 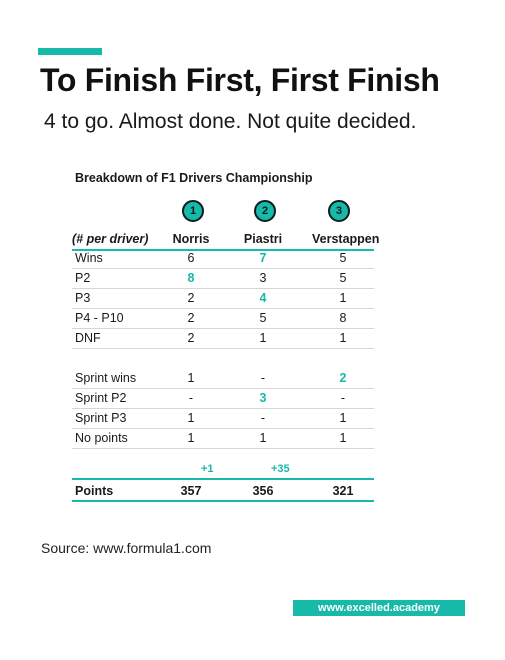 What do you see at coordinates (343, 378) in the screenshot?
I see `cell-verstappen: 2` at bounding box center [343, 378].